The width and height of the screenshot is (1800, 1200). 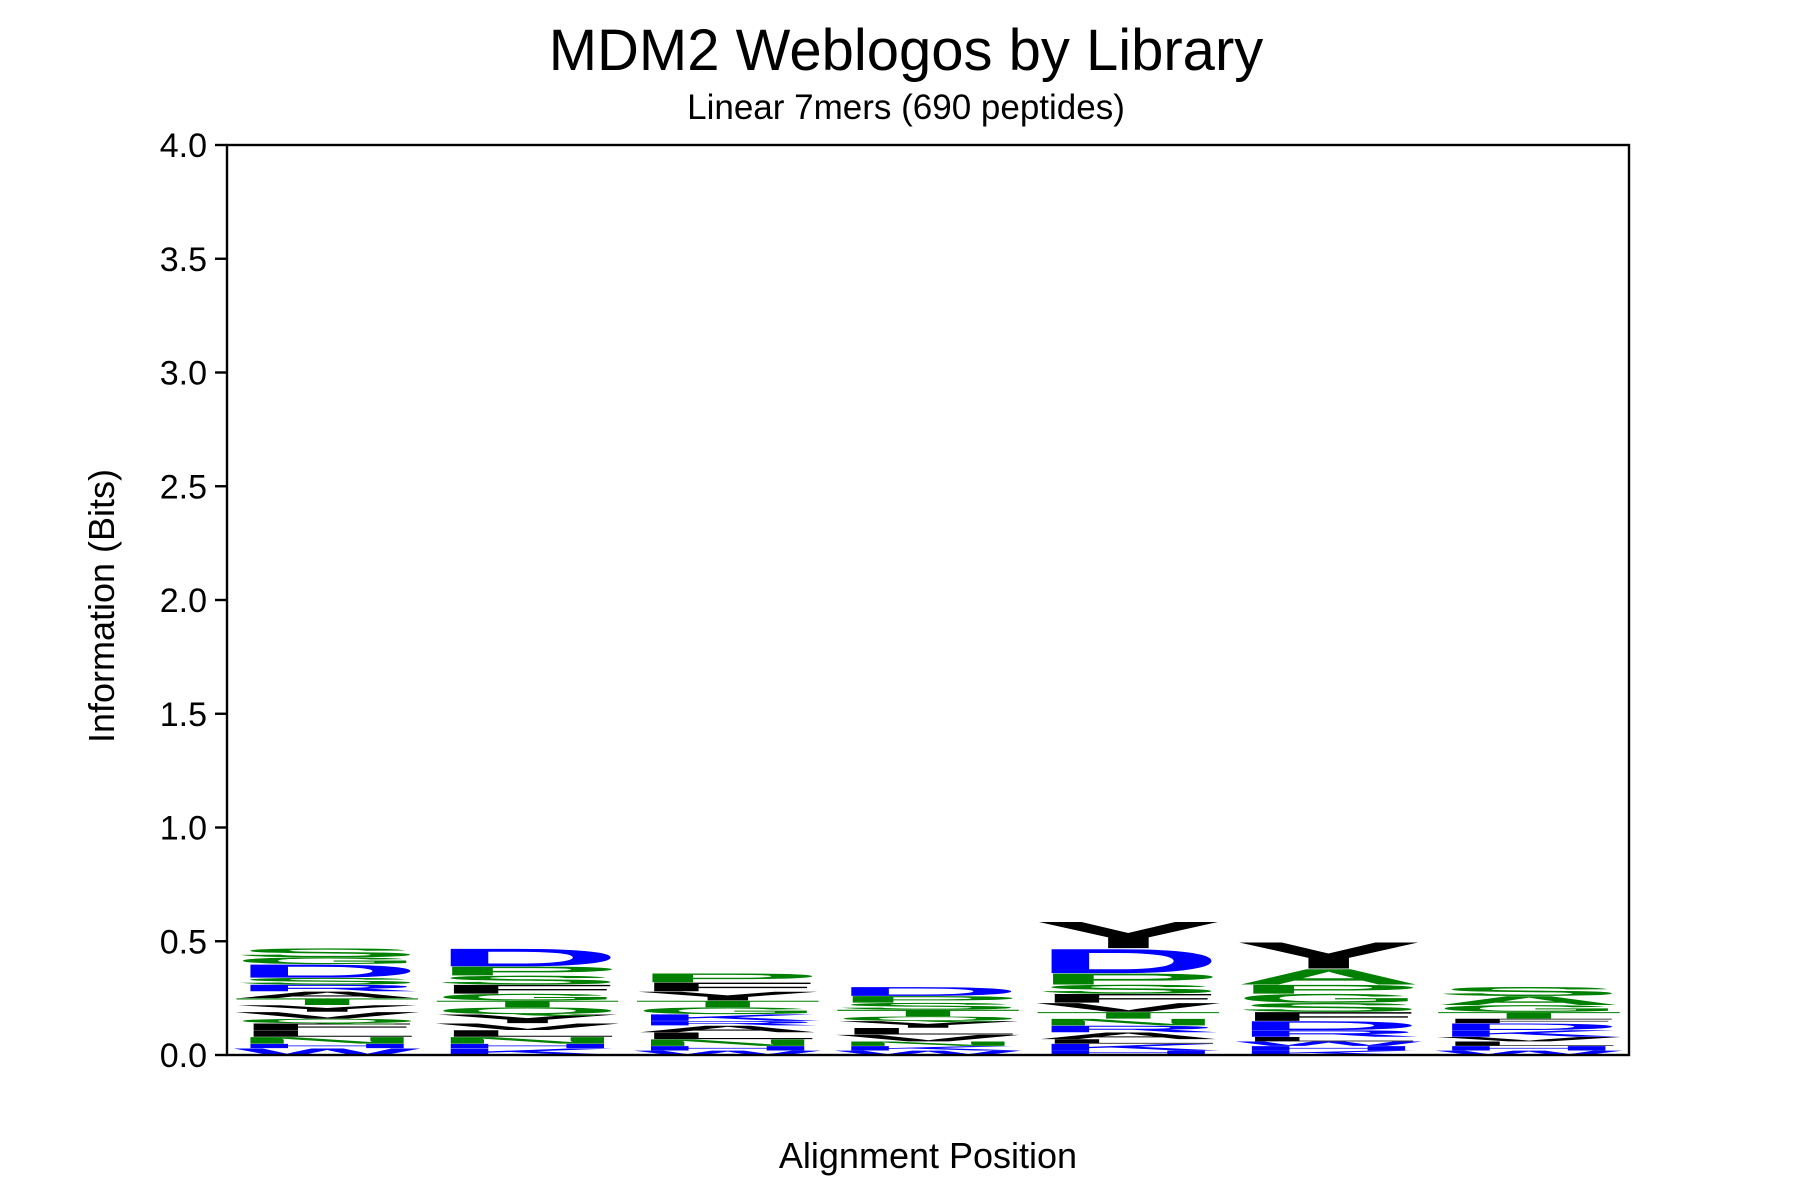 What do you see at coordinates (183, 715) in the screenshot?
I see `y-tick-label: 1.5` at bounding box center [183, 715].